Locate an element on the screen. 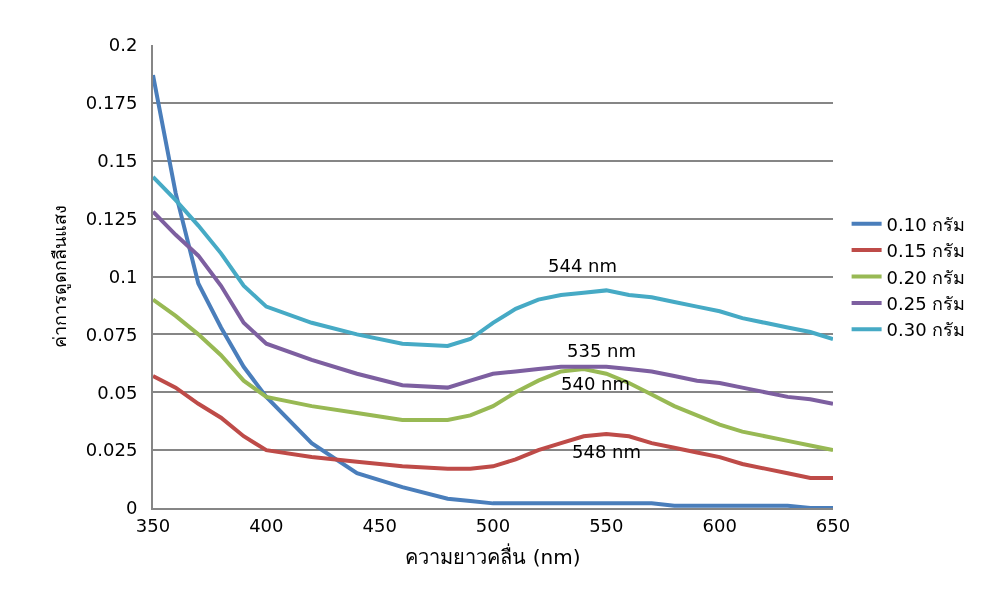 The height and width of the screenshot is (613, 1007). legend-label: 0.30 กรัม is located at coordinates (926, 330).